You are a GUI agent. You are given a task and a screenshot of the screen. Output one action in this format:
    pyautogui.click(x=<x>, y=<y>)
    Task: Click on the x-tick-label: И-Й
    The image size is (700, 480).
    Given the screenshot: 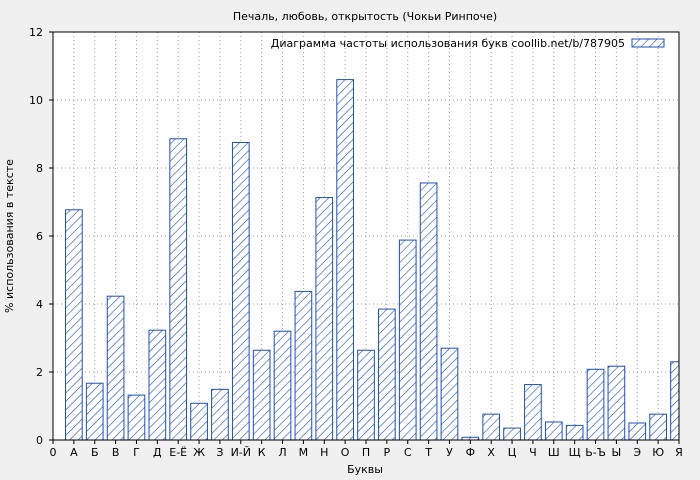 What is the action you would take?
    pyautogui.click(x=241, y=452)
    